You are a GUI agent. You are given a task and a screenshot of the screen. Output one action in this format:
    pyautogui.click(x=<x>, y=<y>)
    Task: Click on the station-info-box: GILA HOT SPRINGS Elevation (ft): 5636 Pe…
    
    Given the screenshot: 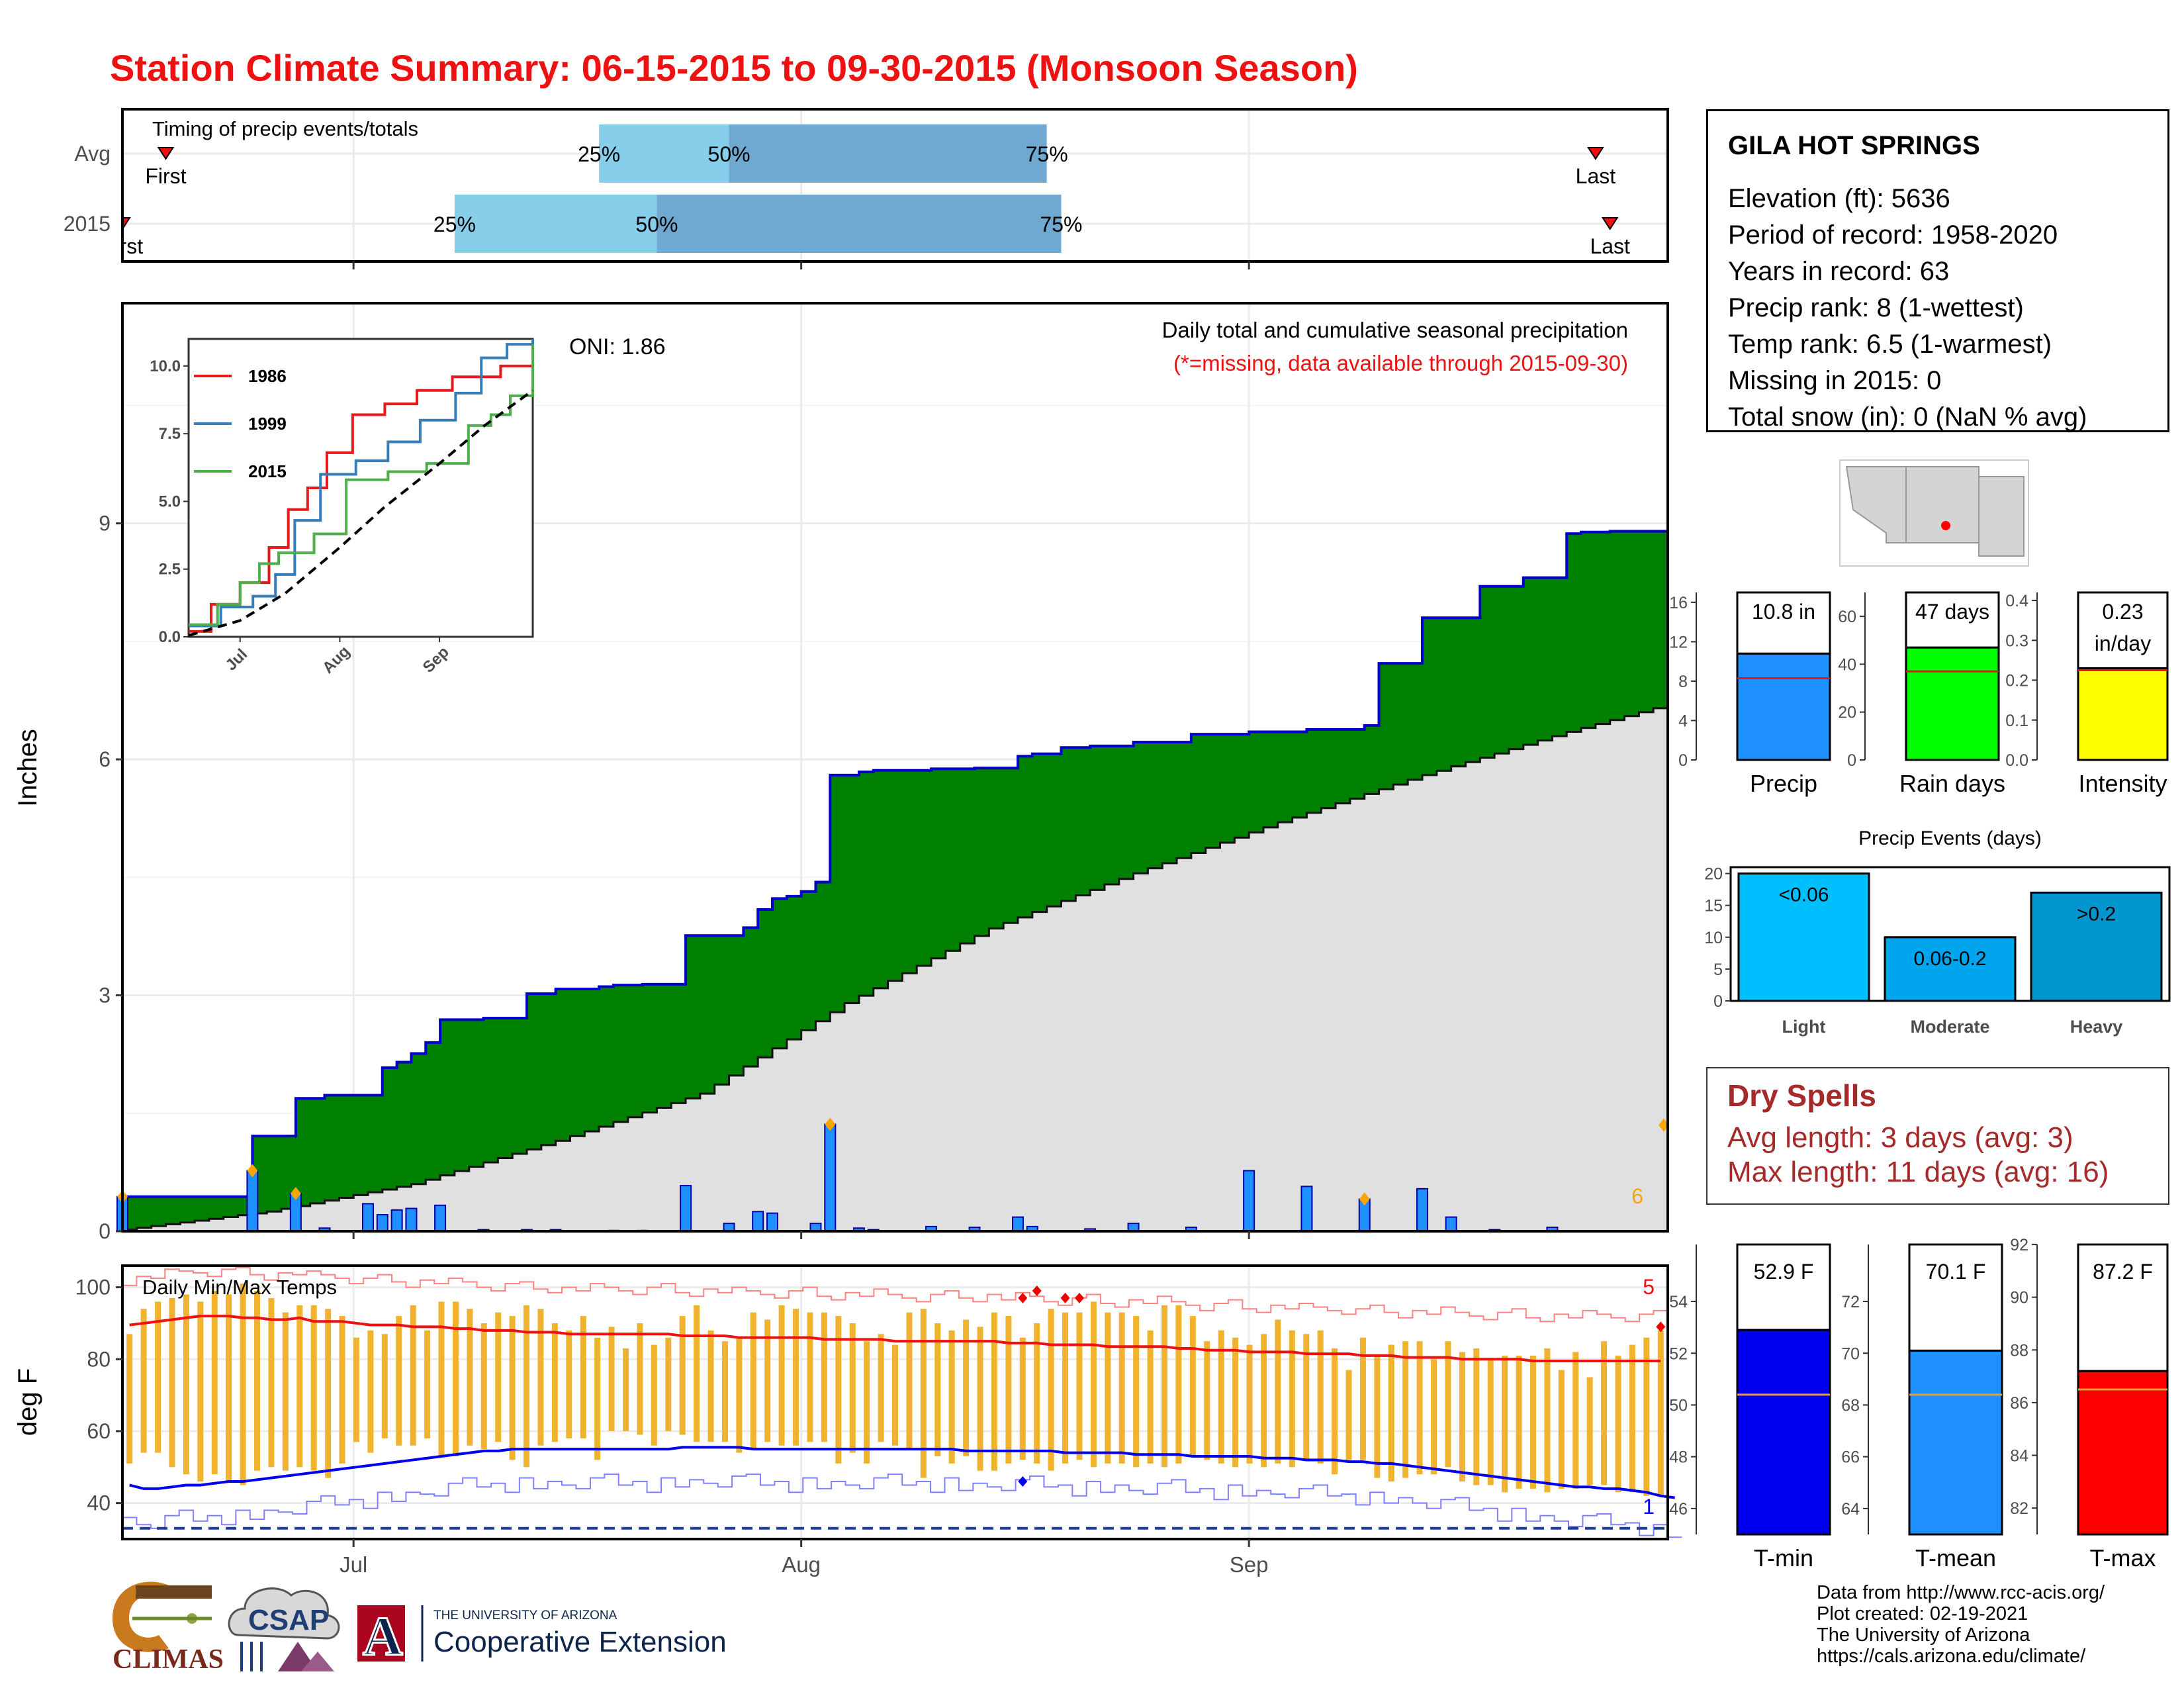 What is the action you would take?
    pyautogui.click(x=1937, y=270)
    